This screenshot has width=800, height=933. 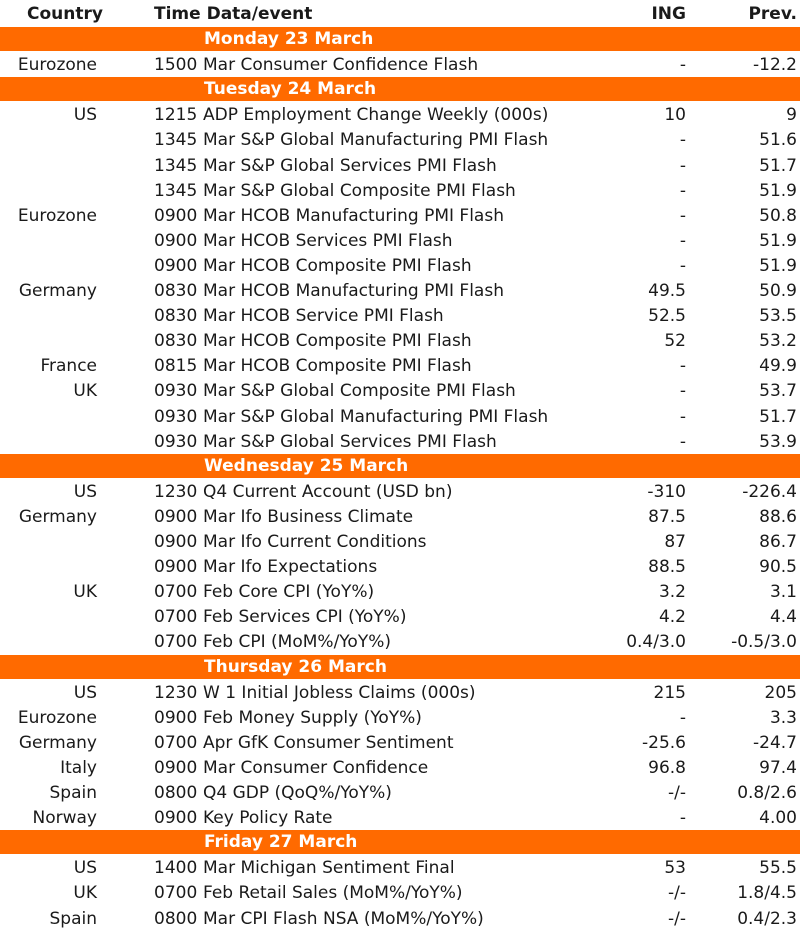 I want to click on row-event: Q4 GDP (QoQ%/YoY%), so click(x=297, y=793).